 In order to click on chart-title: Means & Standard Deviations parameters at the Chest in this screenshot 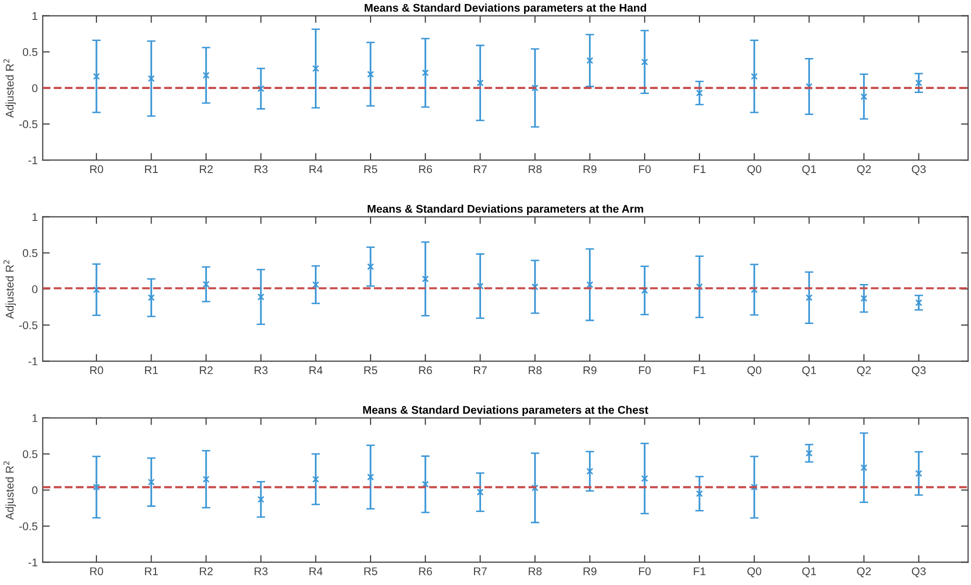, I will do `click(505, 411)`.